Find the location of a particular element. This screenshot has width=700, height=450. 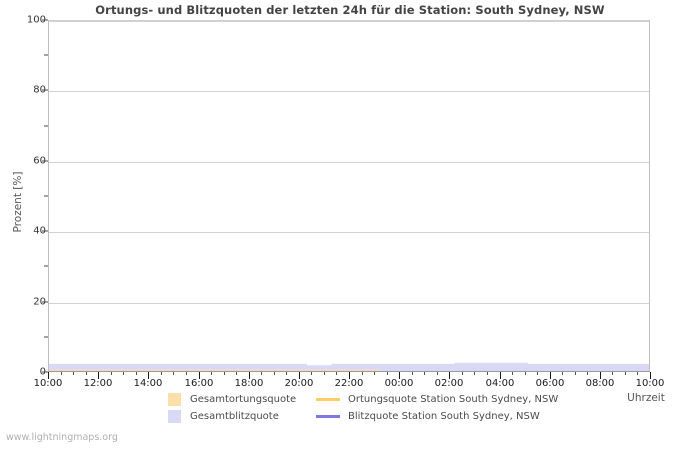

x-tick-label: 00:00 is located at coordinates (399, 383).